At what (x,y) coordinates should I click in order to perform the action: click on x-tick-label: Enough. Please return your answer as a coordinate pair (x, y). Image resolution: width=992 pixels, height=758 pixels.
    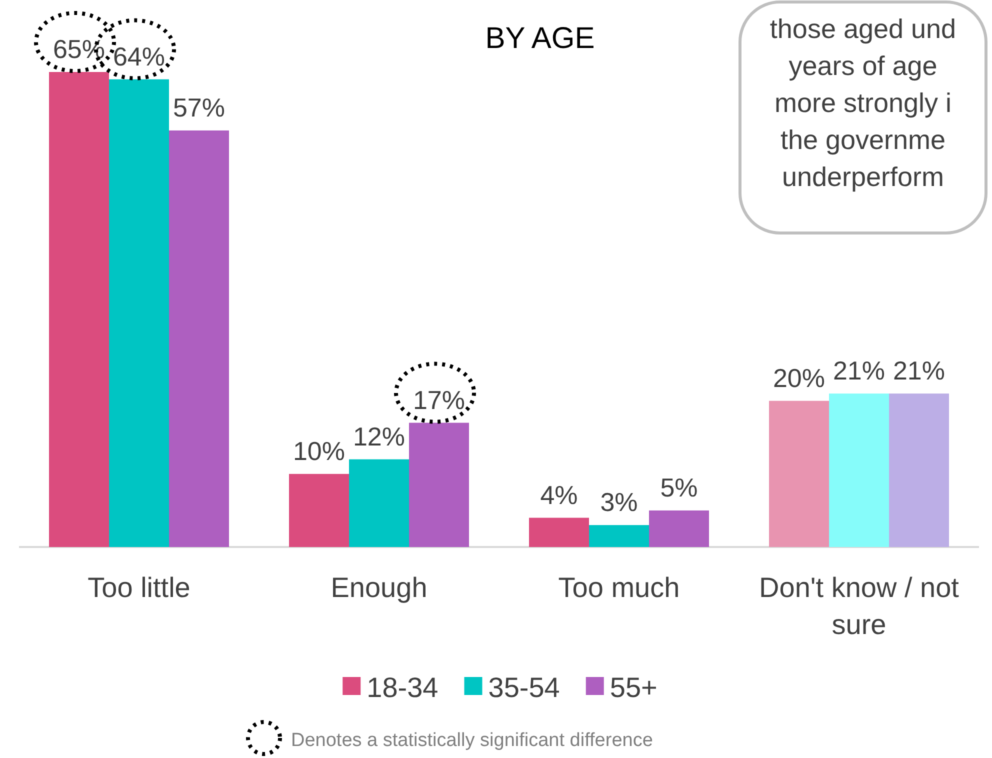
    Looking at the image, I should click on (379, 587).